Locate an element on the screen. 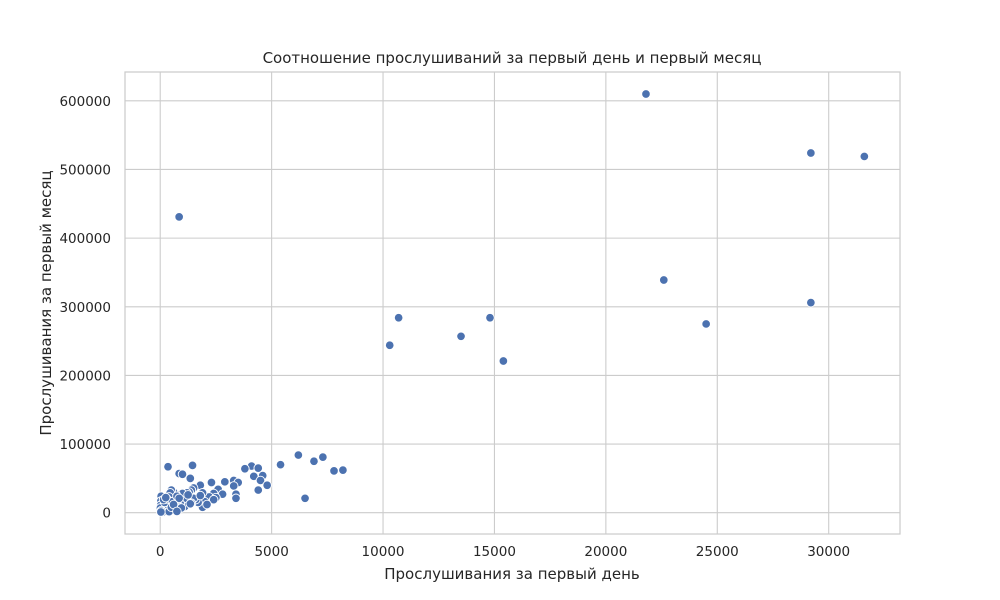  y-tick-labels: 0 100000 200000 300000 400000 500000 600000 is located at coordinates (85, 308).